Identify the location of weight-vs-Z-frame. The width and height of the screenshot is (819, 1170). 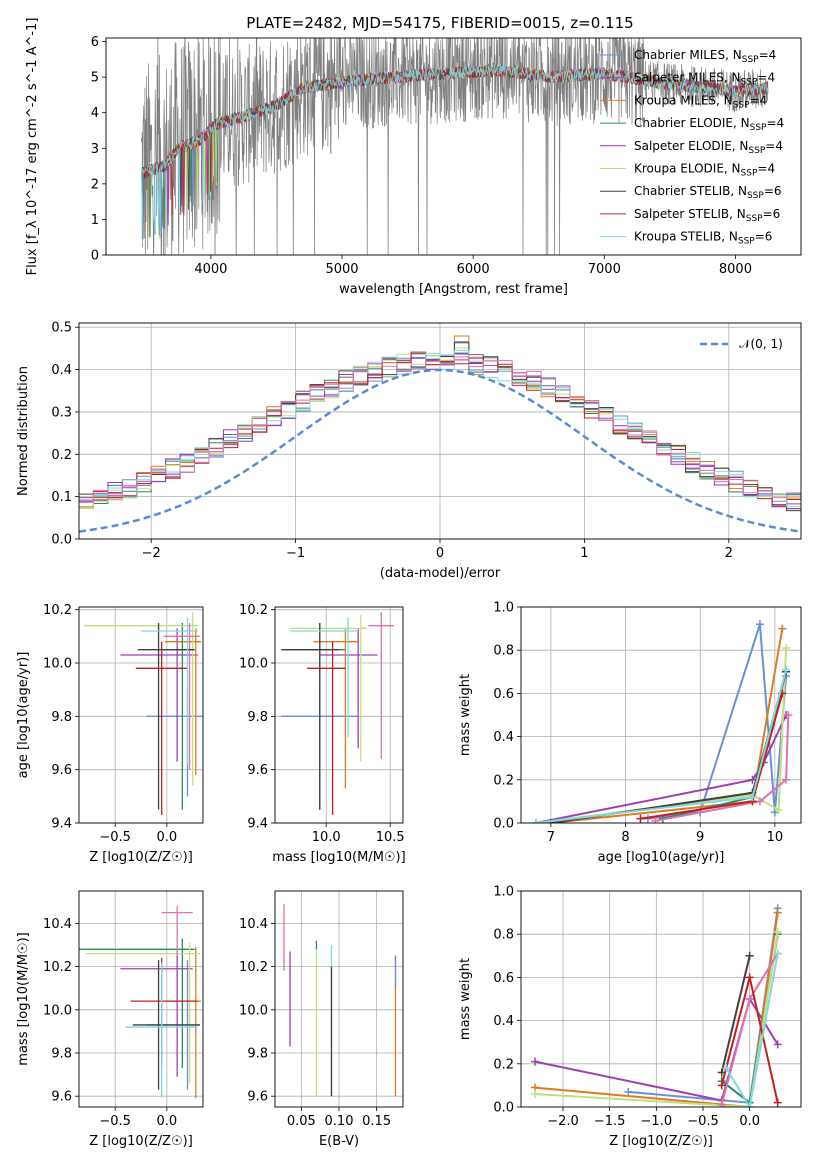
(661, 999).